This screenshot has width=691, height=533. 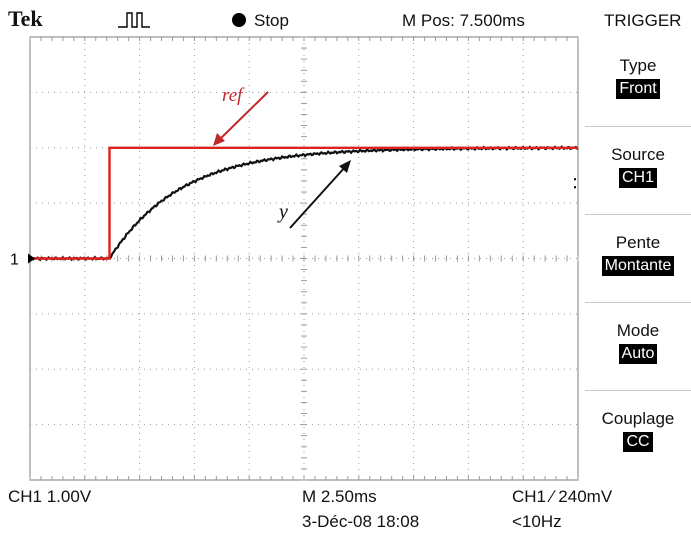 I want to click on menu-item-coupling-value: CC, so click(x=638, y=442).